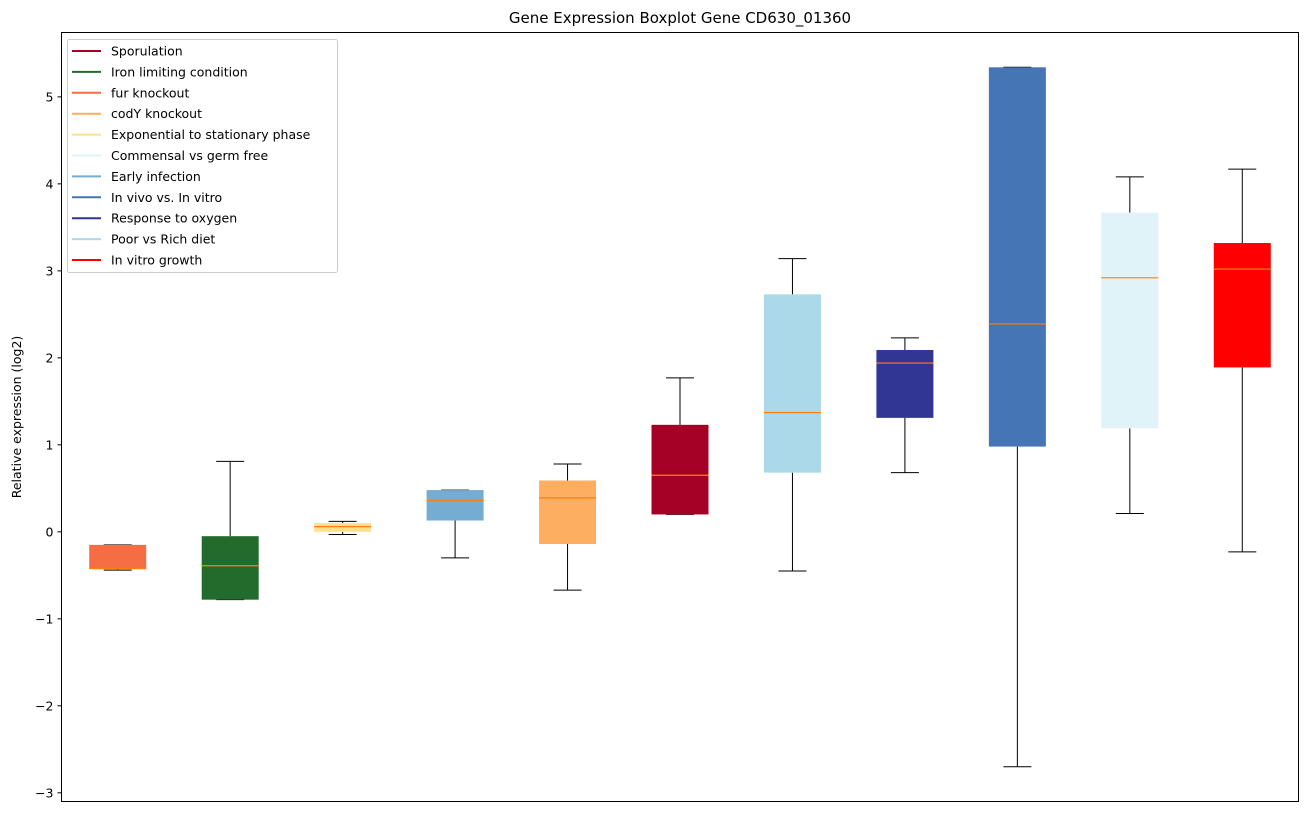  I want to click on y-tick-label: −1, so click(44, 618).